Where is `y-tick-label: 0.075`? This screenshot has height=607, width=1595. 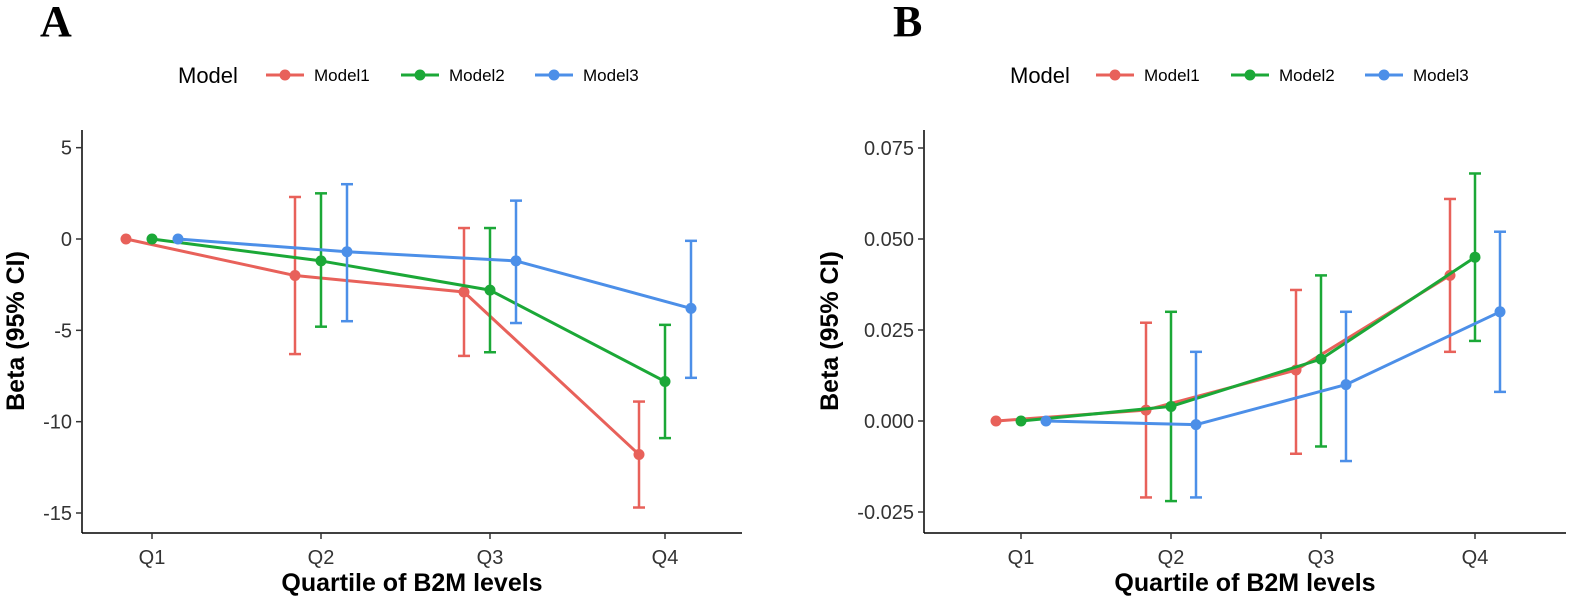 y-tick-label: 0.075 is located at coordinates (889, 149).